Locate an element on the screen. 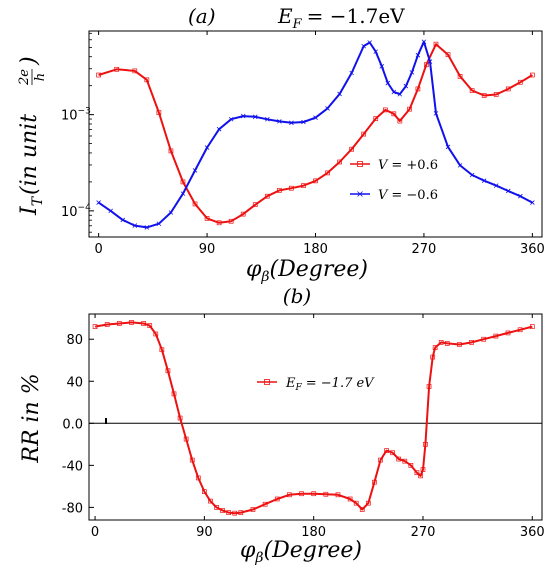 The width and height of the screenshot is (556, 568). panel-a-x-tick-label: 0 is located at coordinates (98, 249).